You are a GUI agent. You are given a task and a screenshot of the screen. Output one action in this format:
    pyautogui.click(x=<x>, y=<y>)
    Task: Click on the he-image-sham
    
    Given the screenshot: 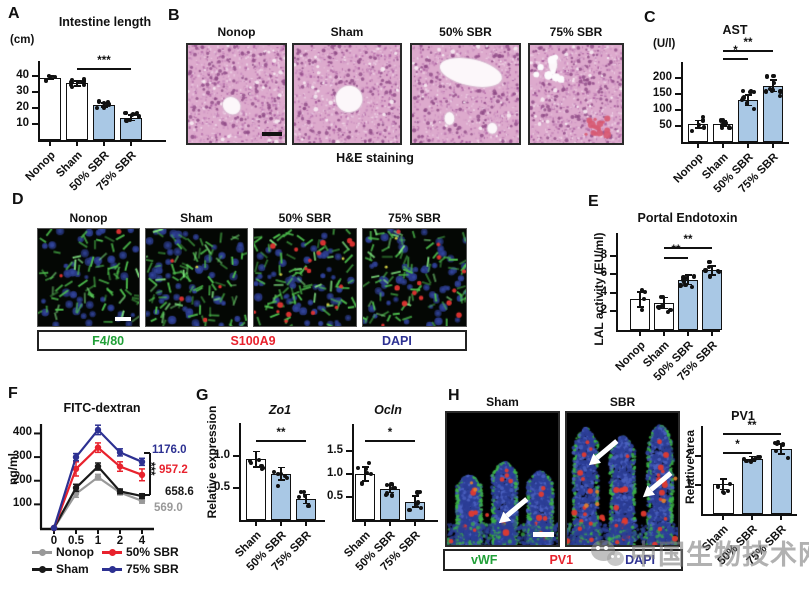 What is the action you would take?
    pyautogui.click(x=347, y=94)
    